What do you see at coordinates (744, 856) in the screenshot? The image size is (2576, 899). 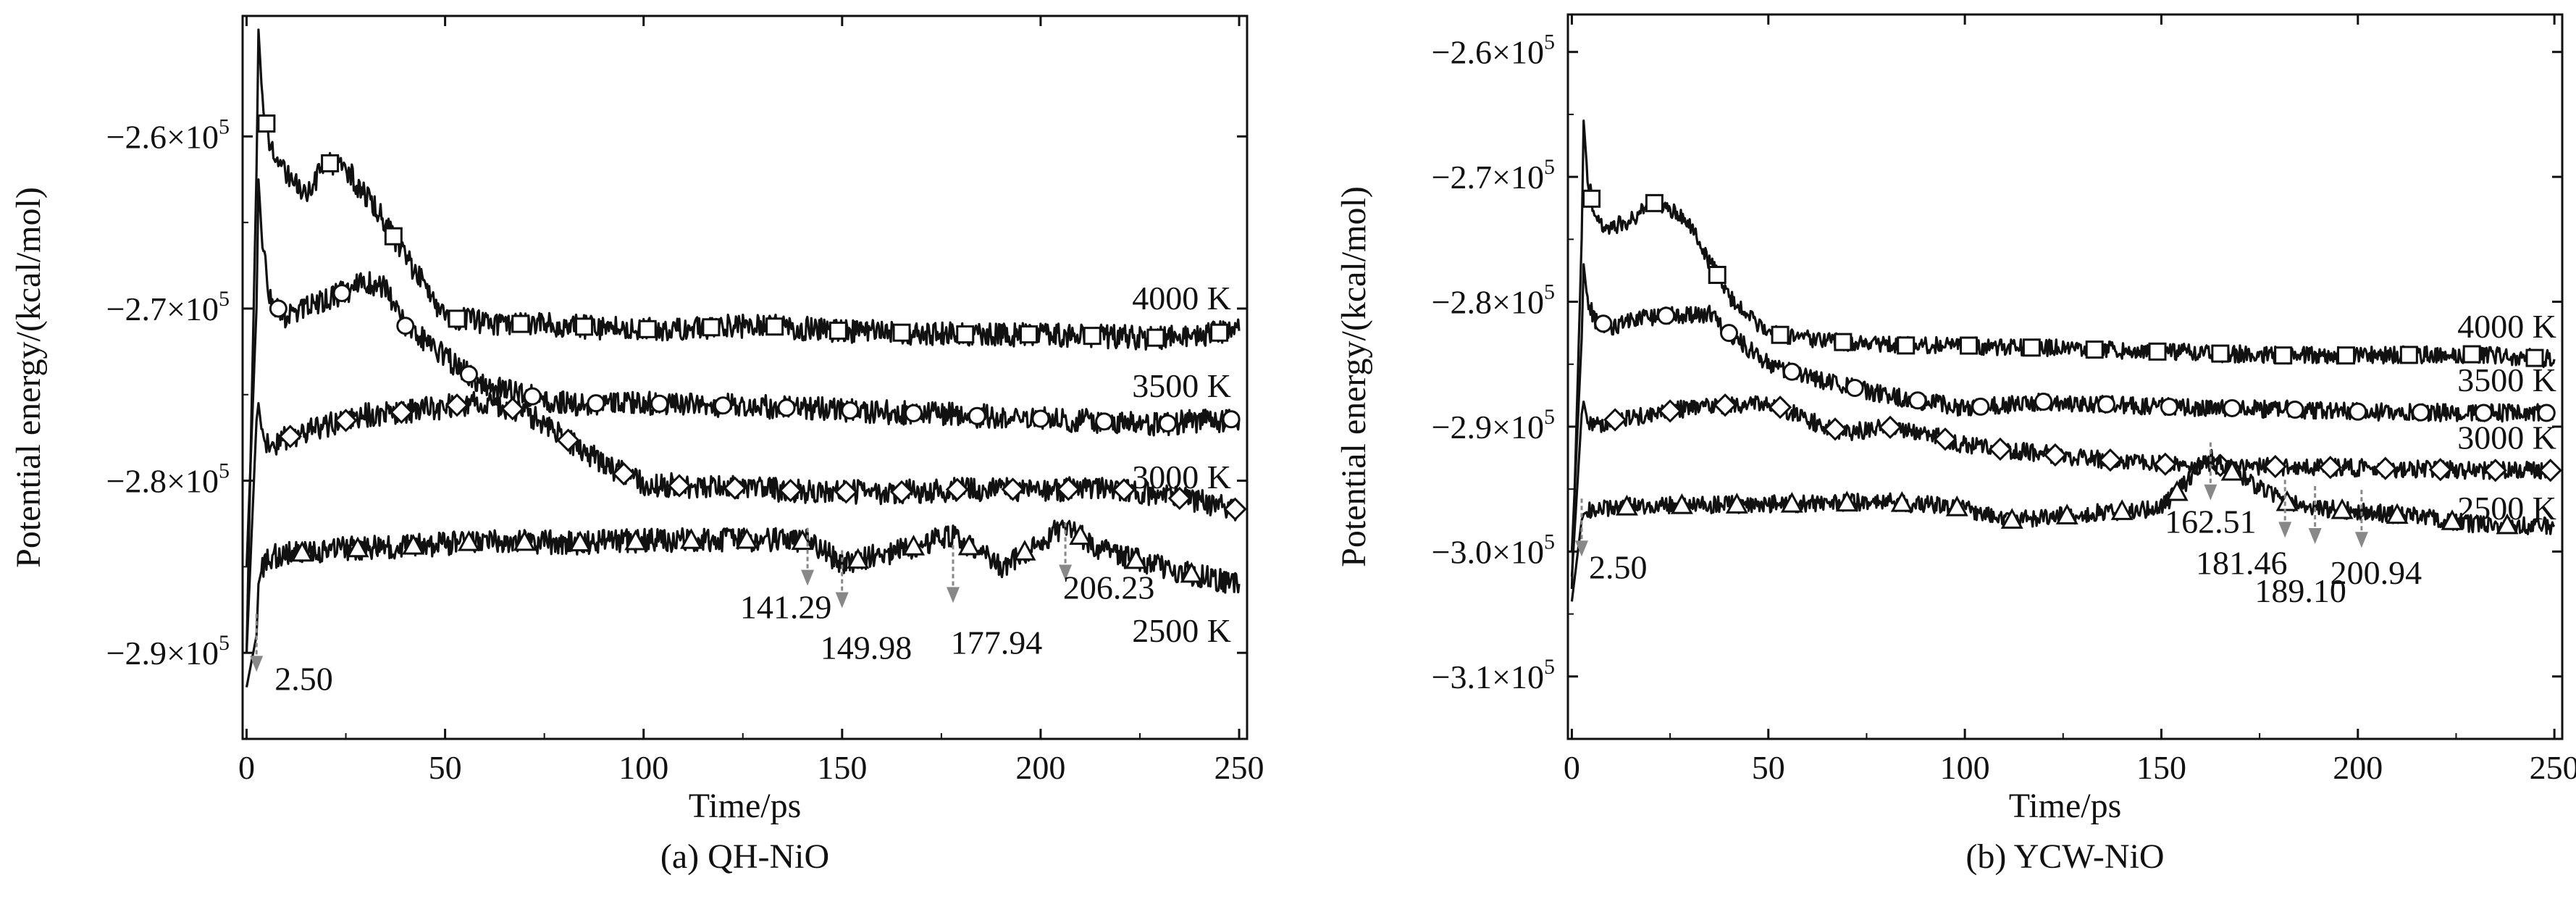 I see `panel-caption: (a) QH-NiO` at bounding box center [744, 856].